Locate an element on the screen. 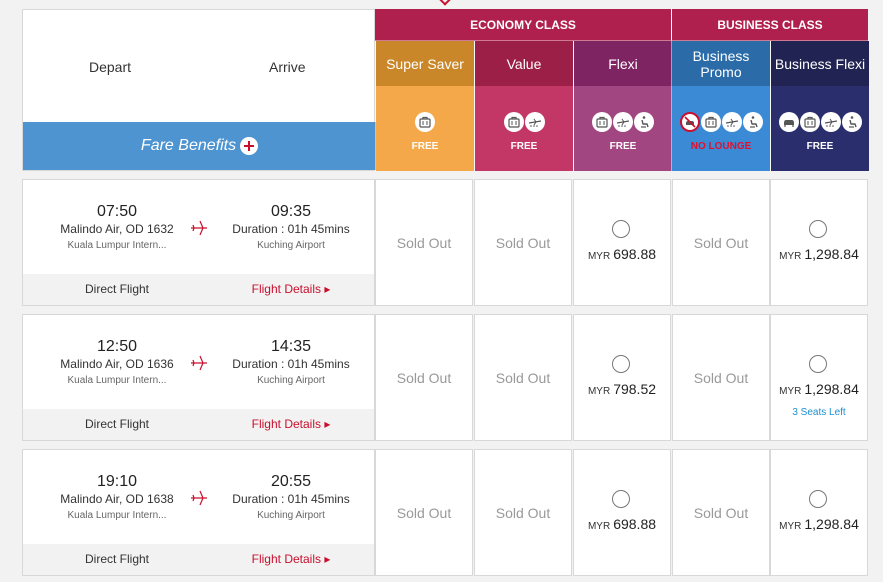  fare-cell-available: MYR 798.52 is located at coordinates (622, 377).